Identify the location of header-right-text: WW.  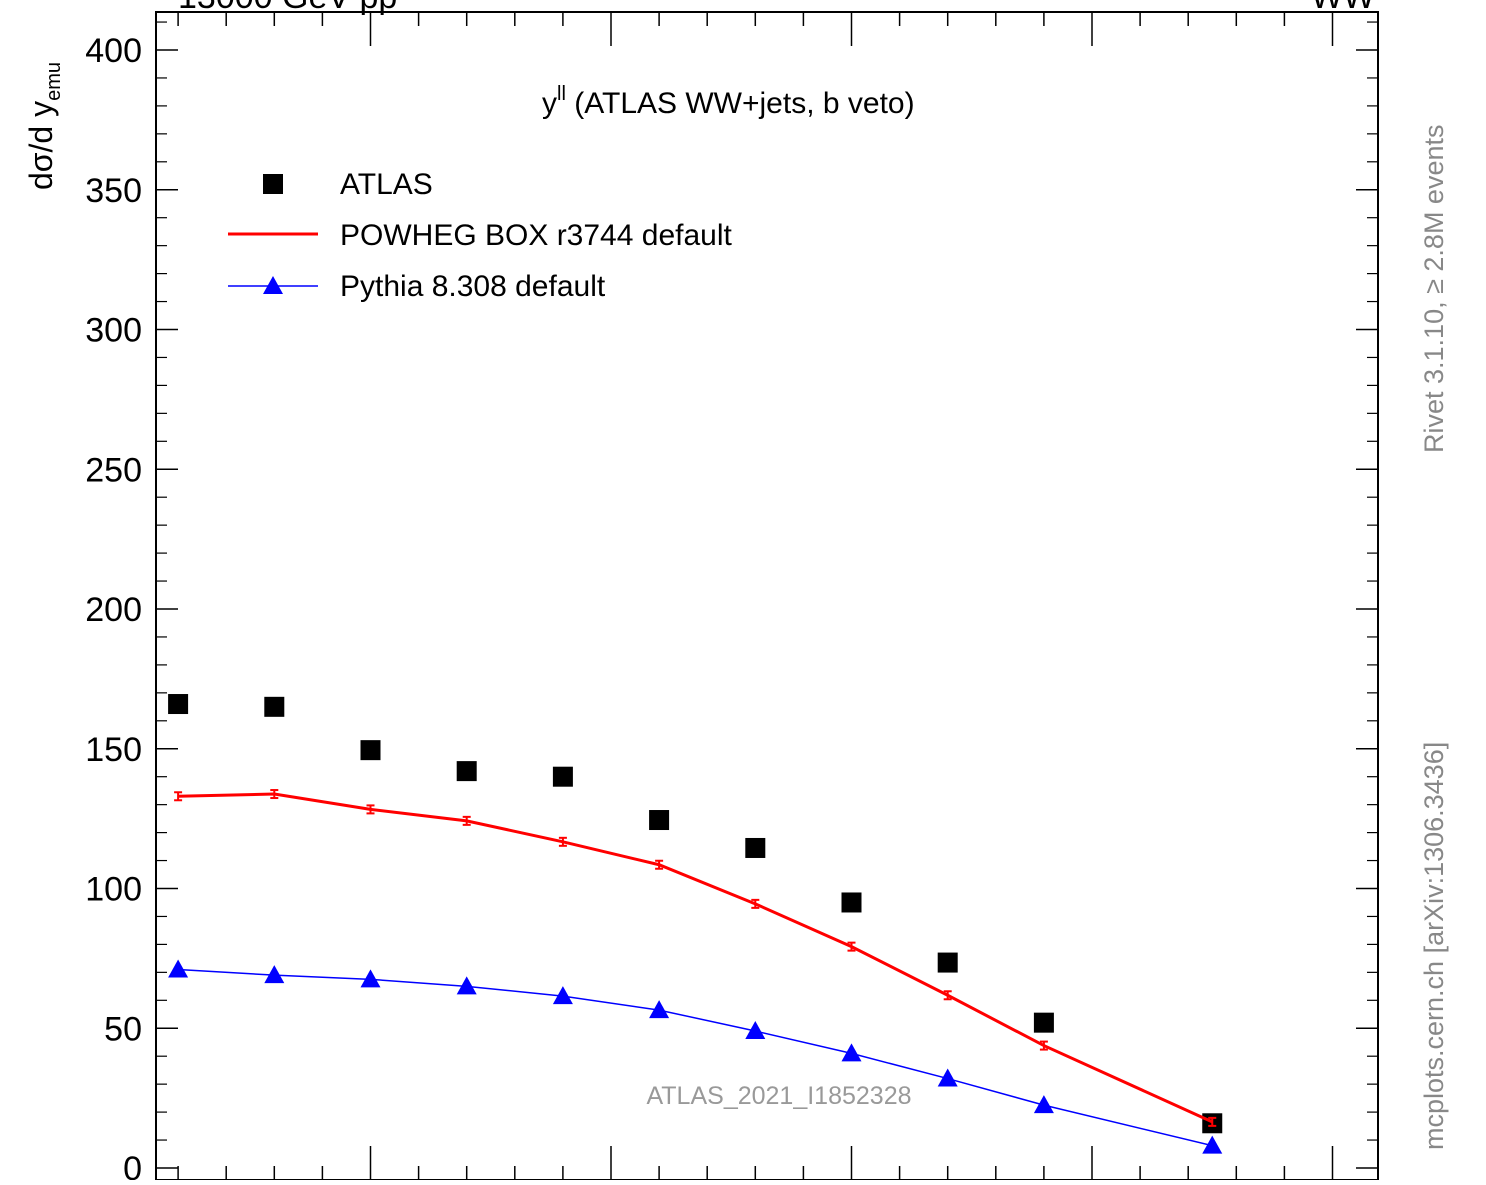
(1343, 8).